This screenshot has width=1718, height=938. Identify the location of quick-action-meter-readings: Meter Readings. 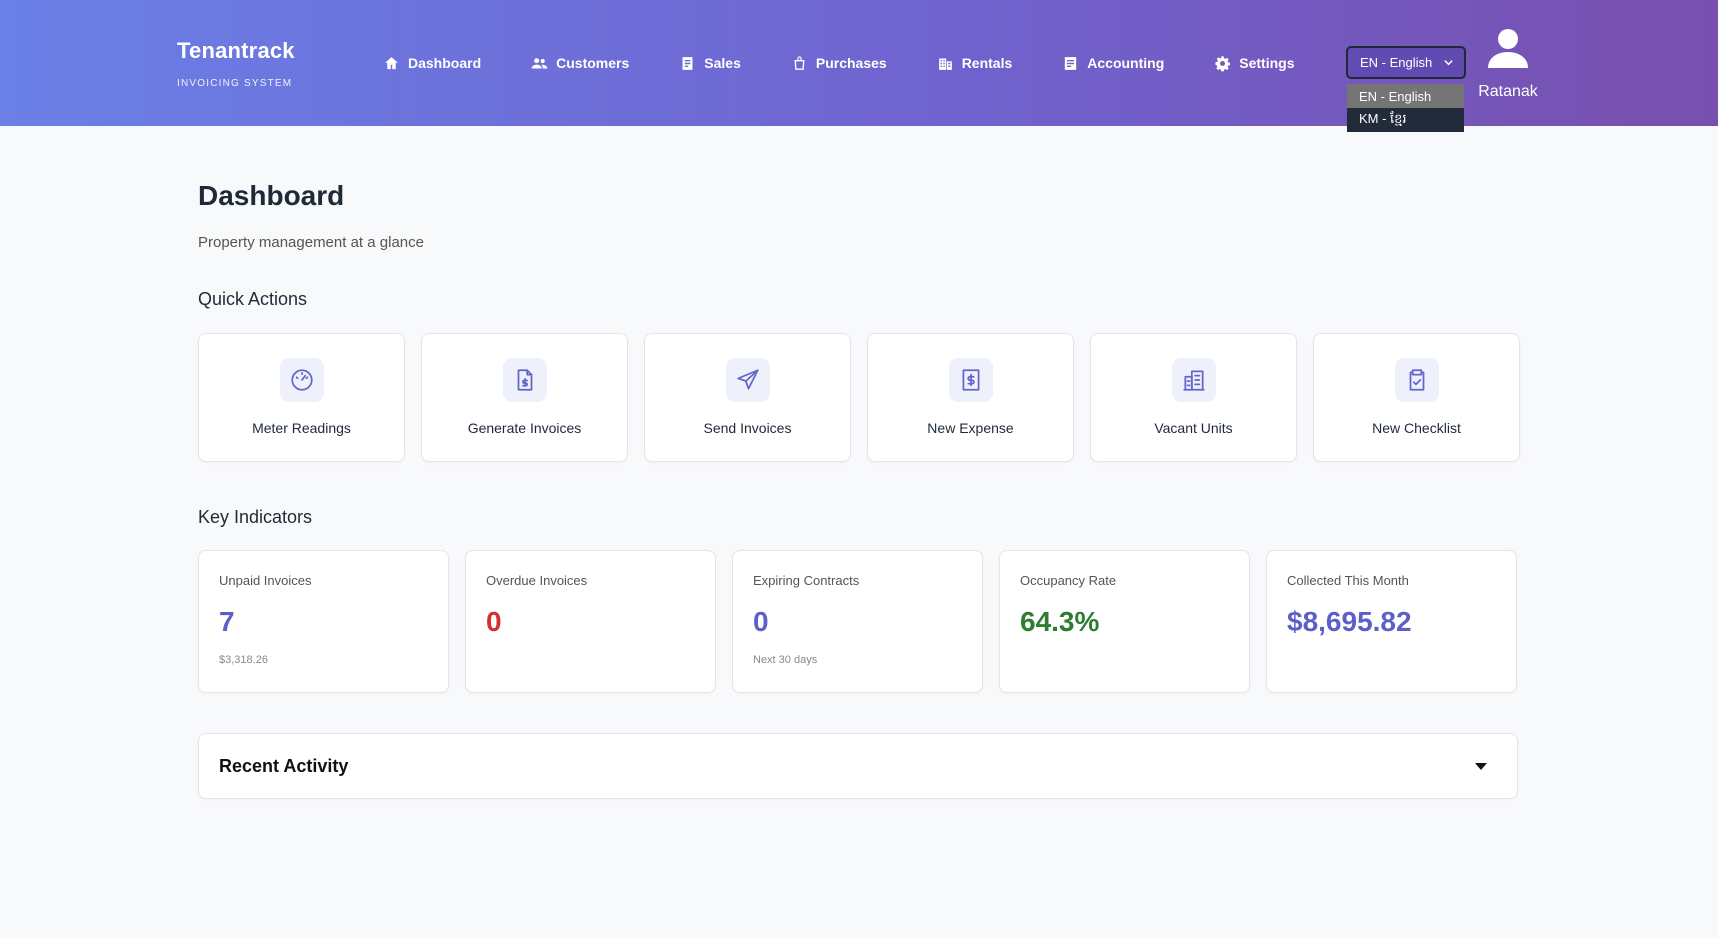
(301, 397).